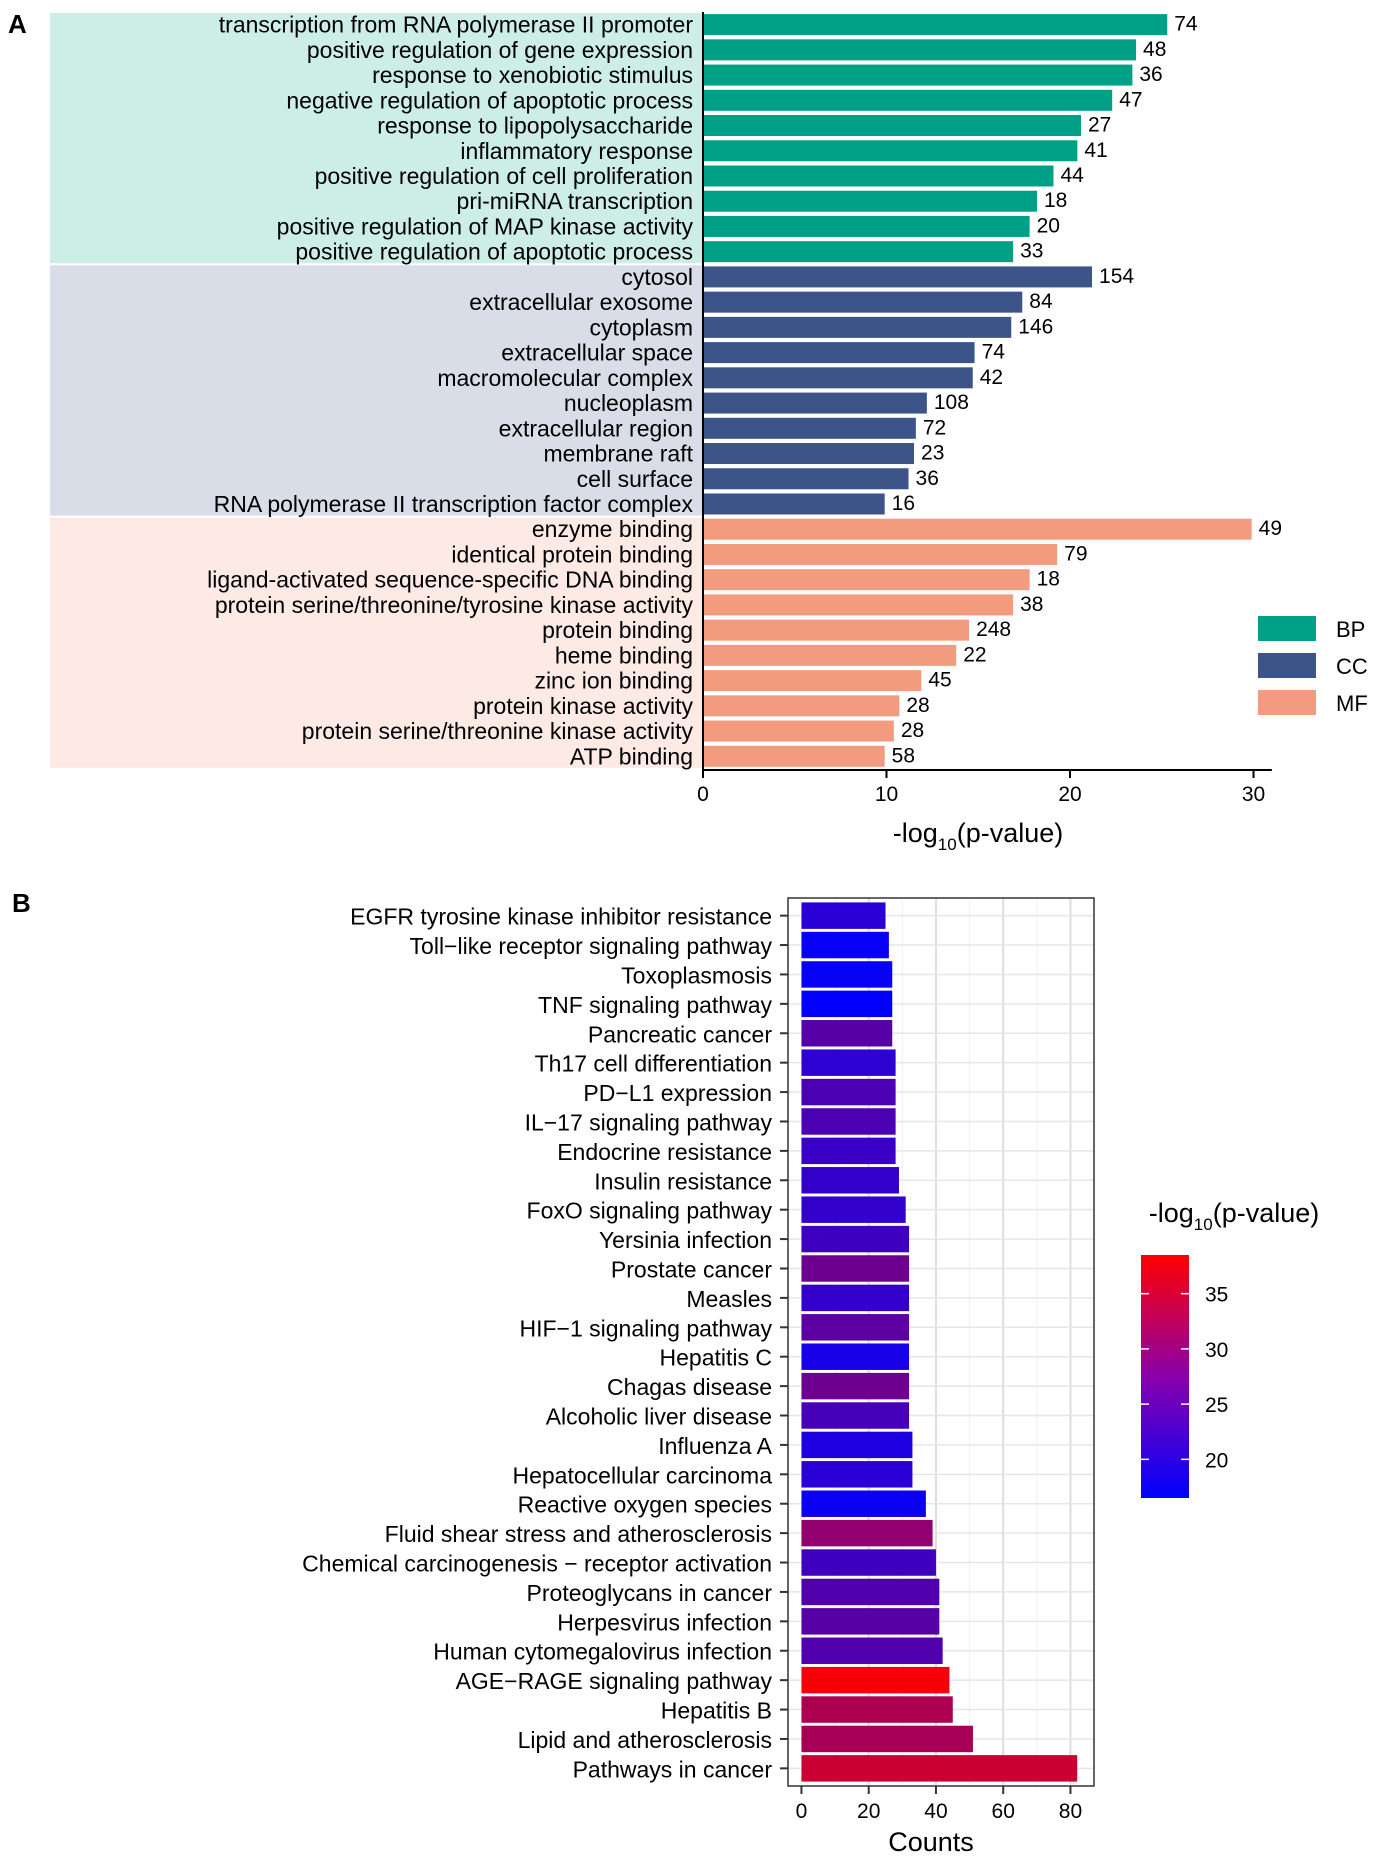 The image size is (1389, 1863). Describe the element at coordinates (617, 630) in the screenshot. I see `go-term-label: protein binding` at that location.